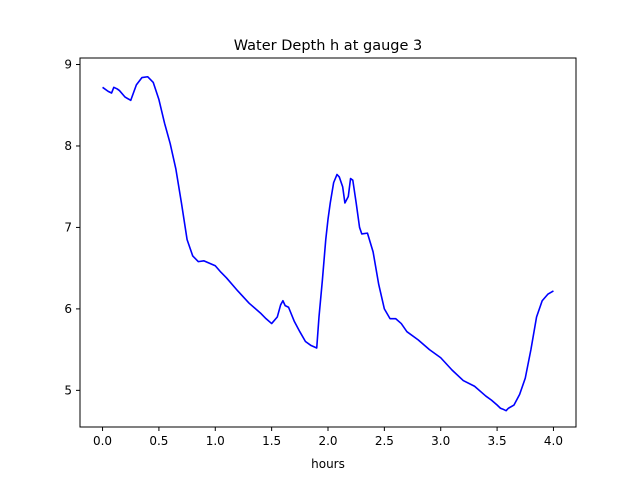 The width and height of the screenshot is (640, 480). Describe the element at coordinates (328, 46) in the screenshot. I see `chart-title: Water Depth h at gauge 3` at that location.